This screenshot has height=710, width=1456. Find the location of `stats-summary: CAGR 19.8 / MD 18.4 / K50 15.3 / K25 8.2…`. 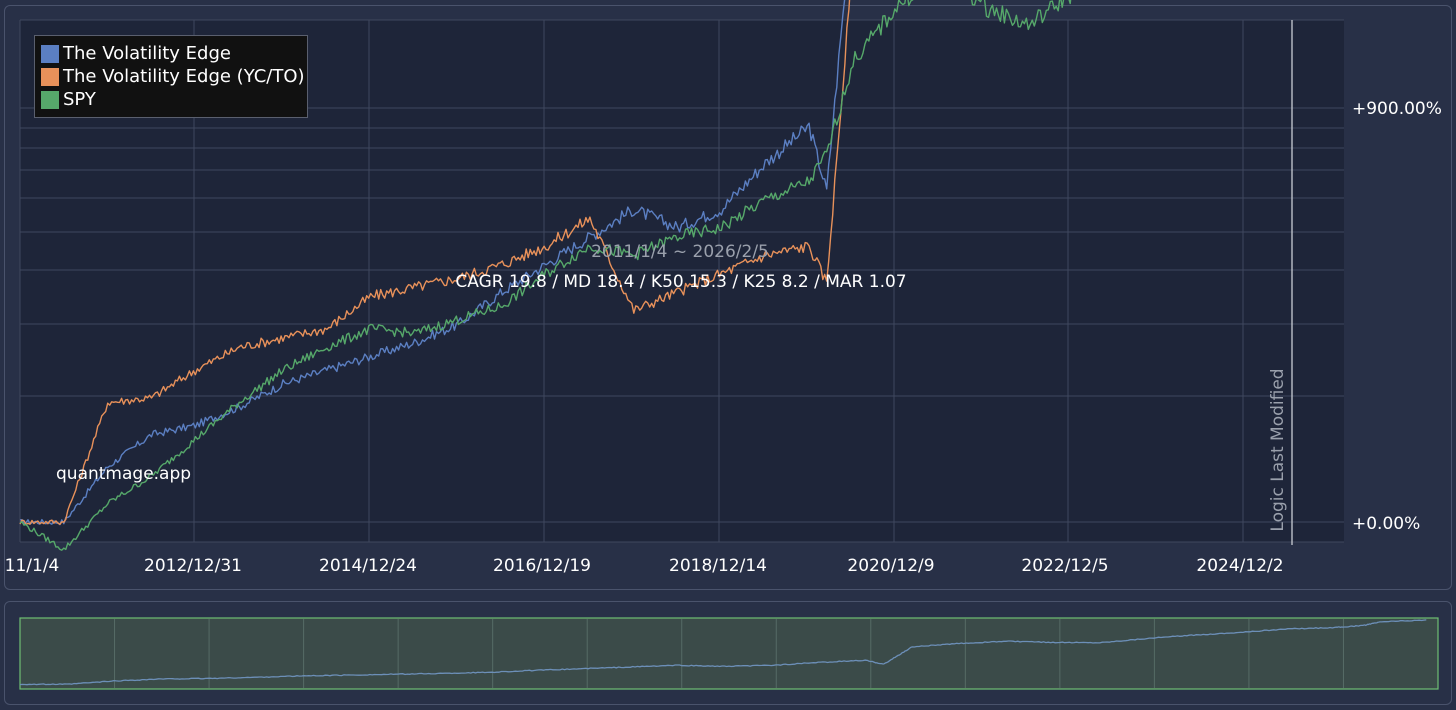

stats-summary: CAGR 19.8 / MD 18.4 / K50 15.3 / K25 8.2… is located at coordinates (681, 282).